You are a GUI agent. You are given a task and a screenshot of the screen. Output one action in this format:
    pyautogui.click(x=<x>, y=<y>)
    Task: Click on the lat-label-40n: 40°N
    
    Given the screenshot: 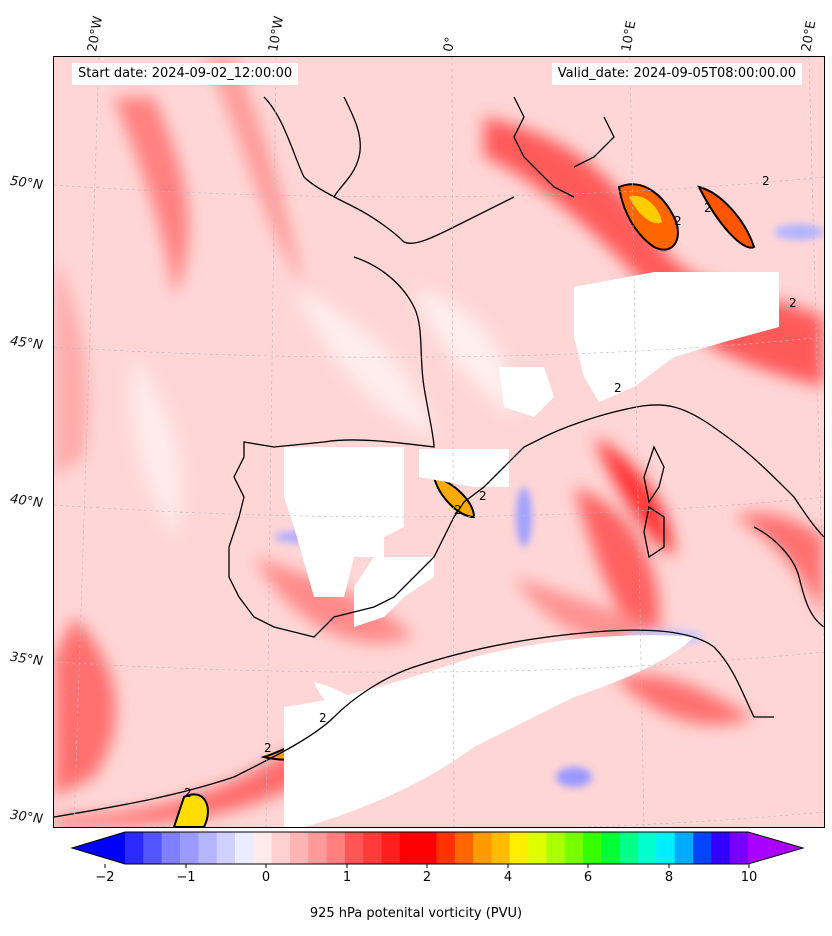 What is the action you would take?
    pyautogui.click(x=26, y=501)
    